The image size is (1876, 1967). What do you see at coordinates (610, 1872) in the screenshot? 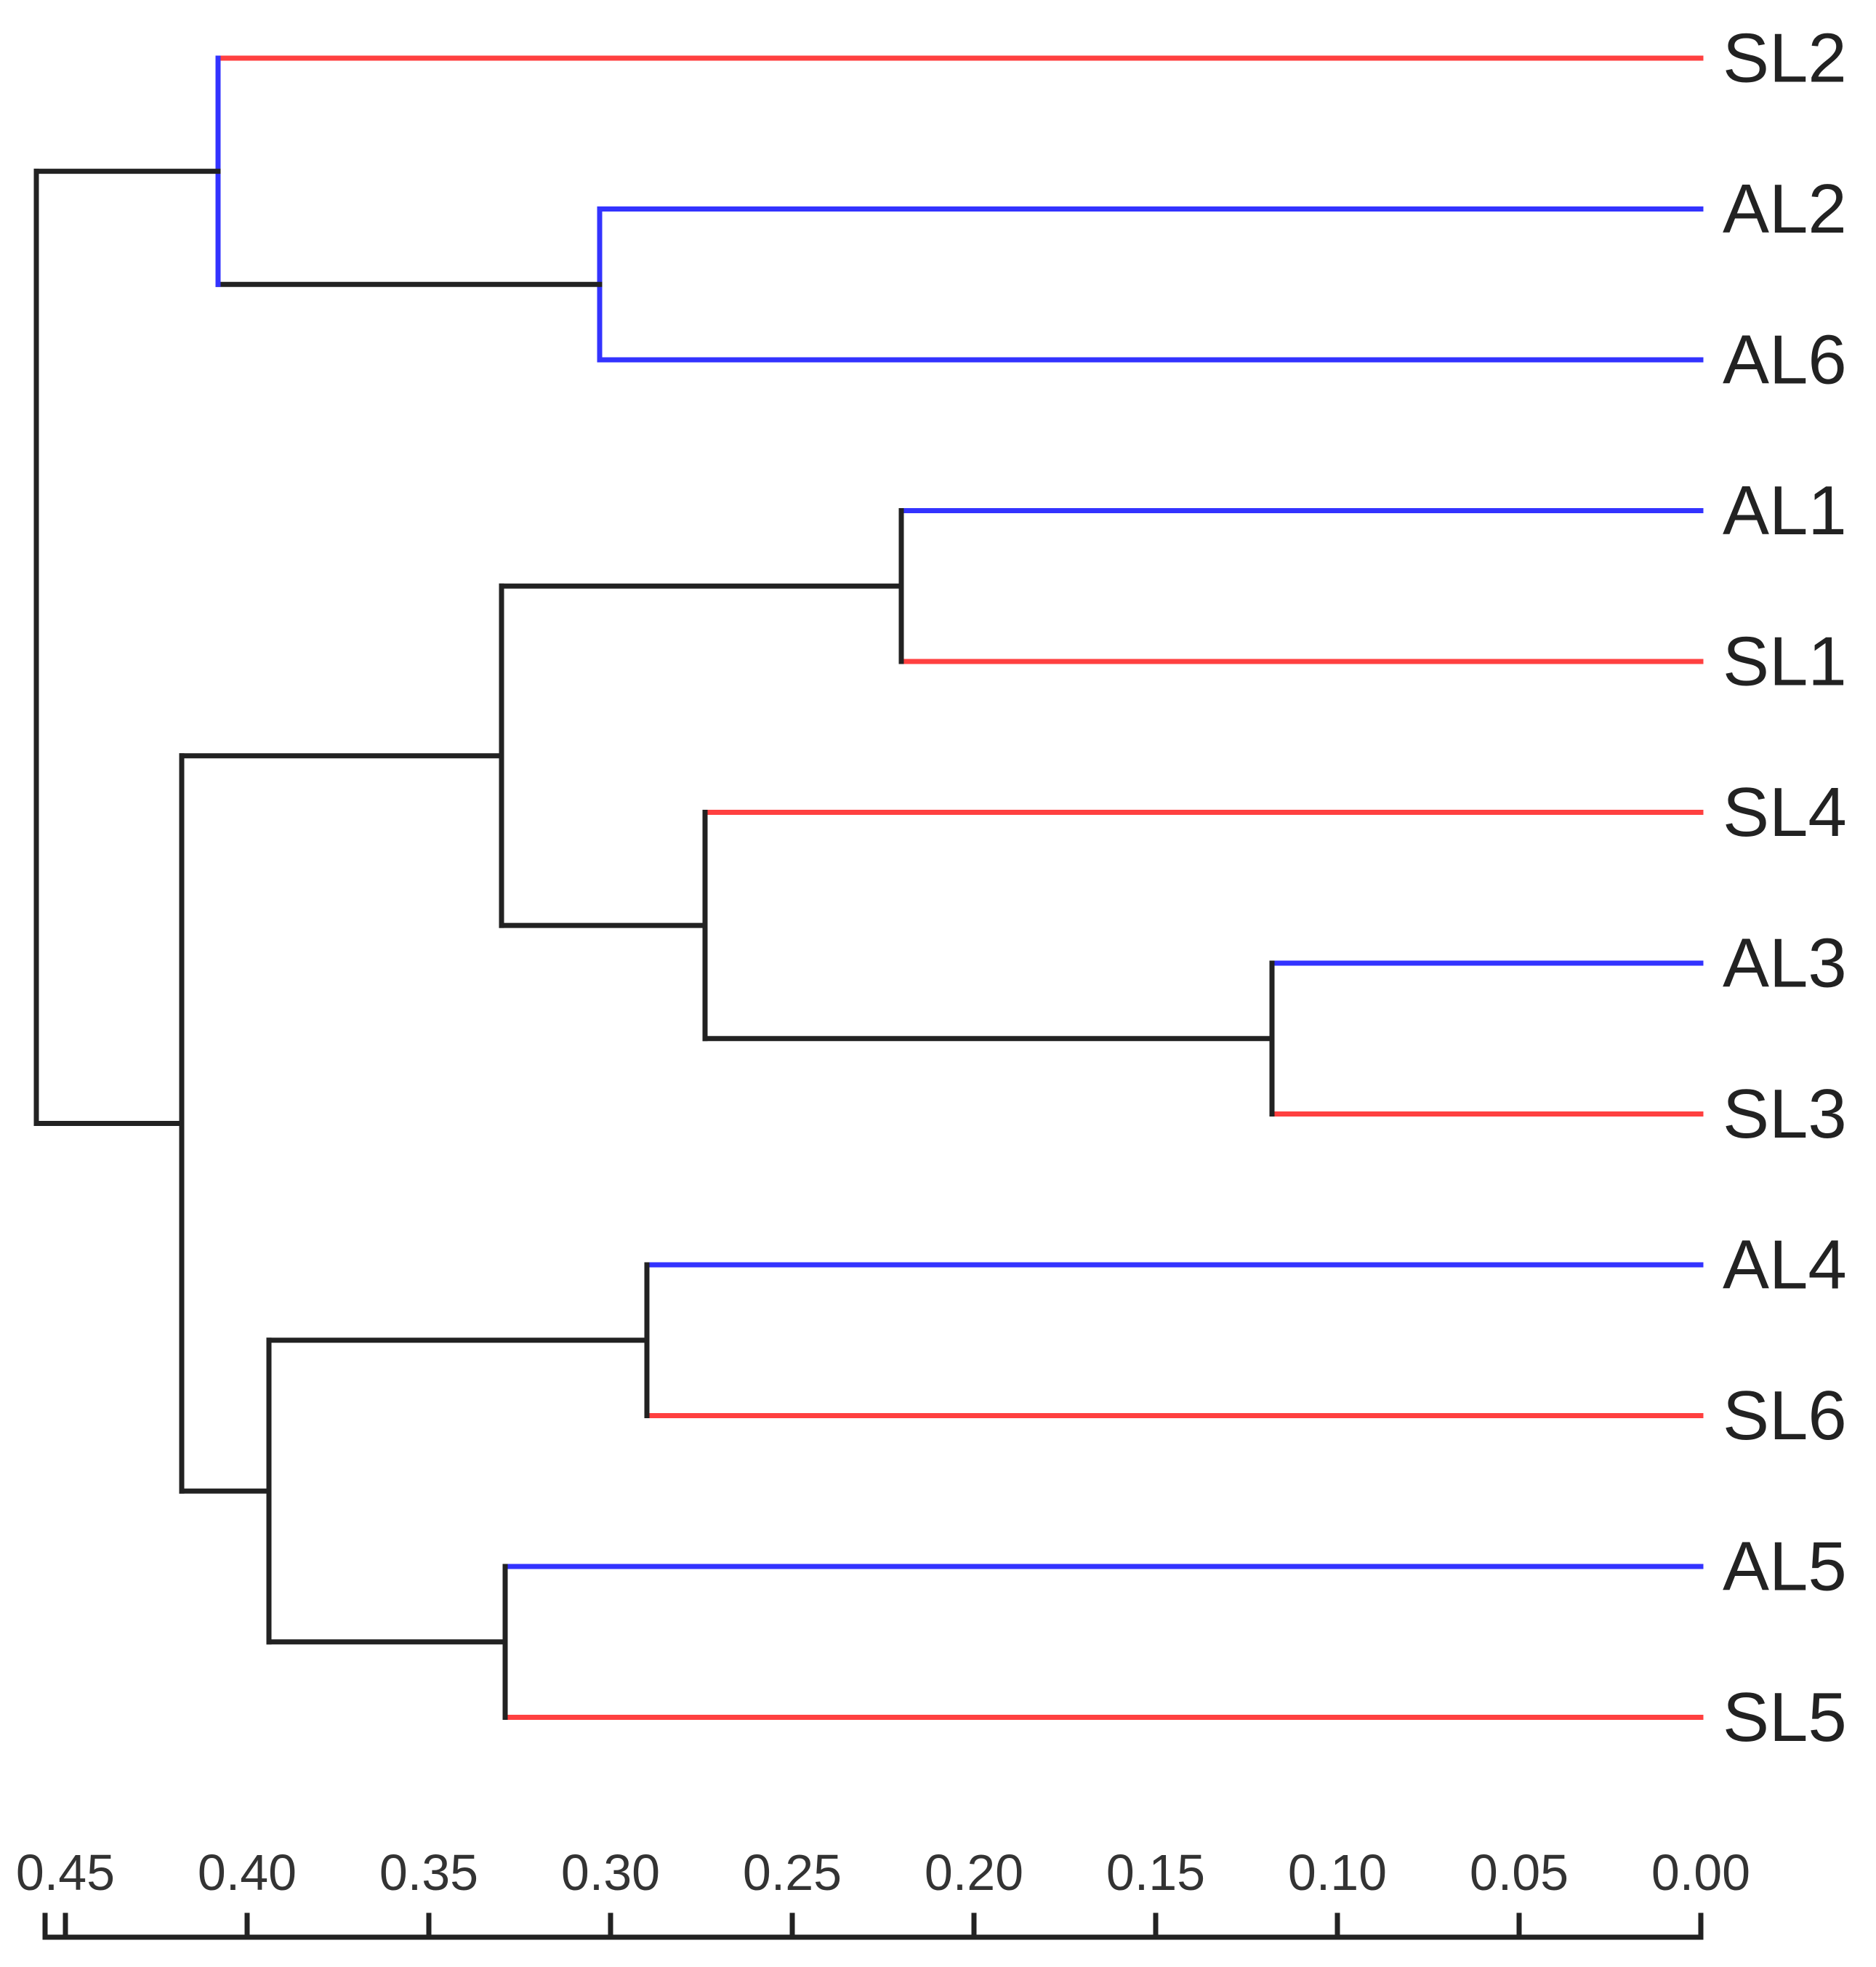
I see `tick-label: 0.30` at bounding box center [610, 1872].